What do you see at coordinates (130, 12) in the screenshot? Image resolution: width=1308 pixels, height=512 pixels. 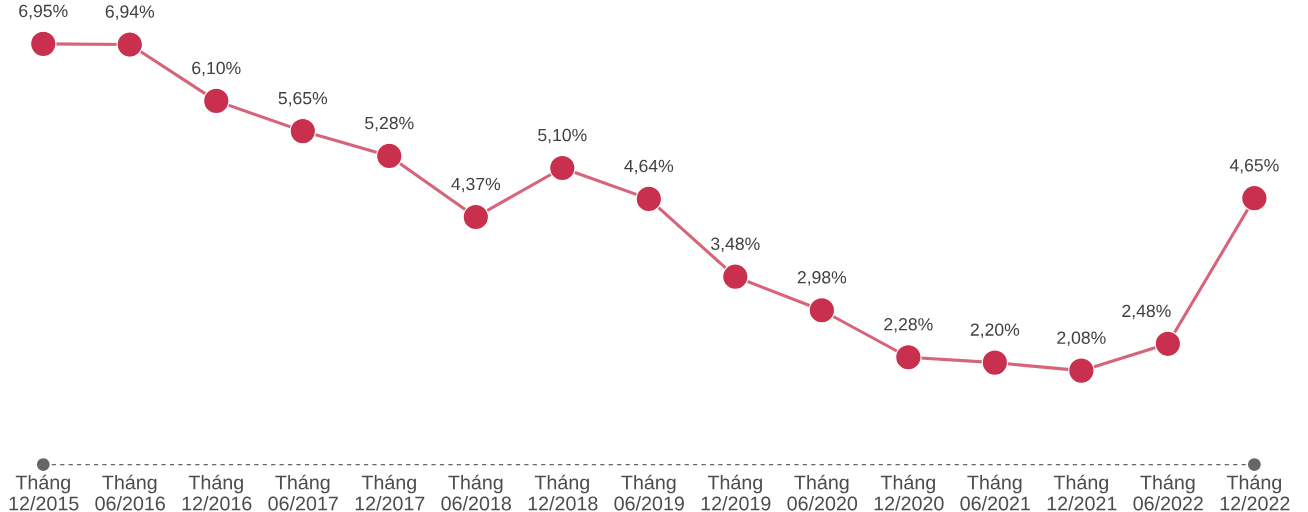 I see `data-label: 6,94%` at bounding box center [130, 12].